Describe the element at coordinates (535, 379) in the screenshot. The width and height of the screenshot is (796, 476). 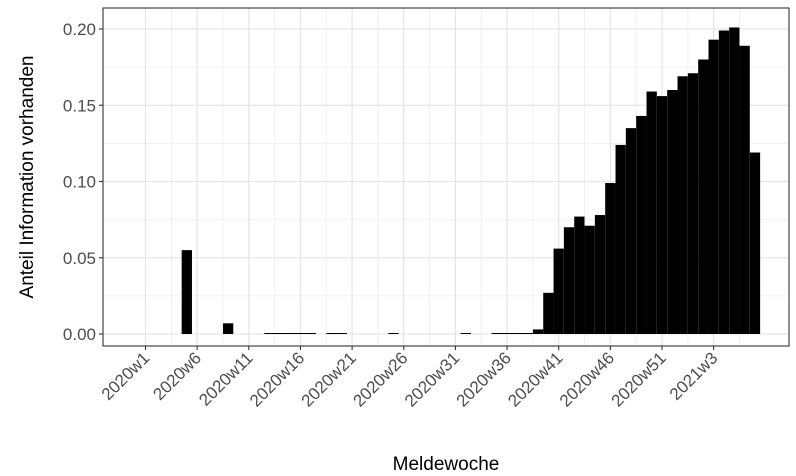
I see `x-tick-label: 2020w41` at that location.